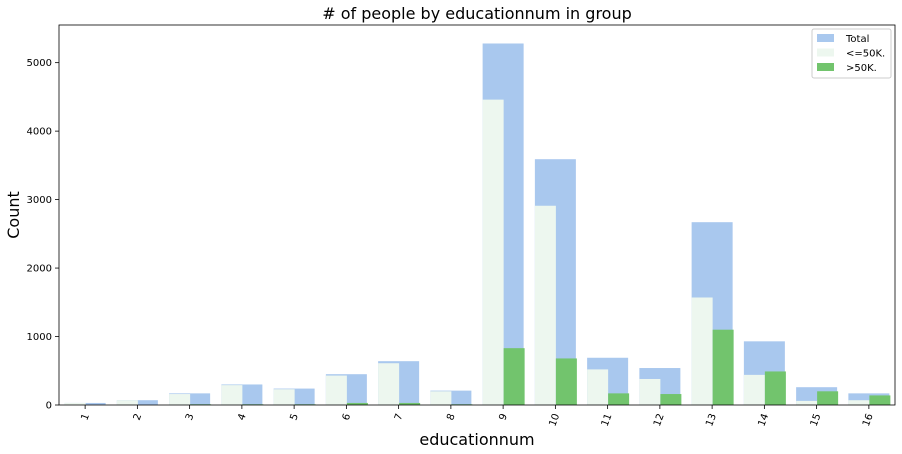 The image size is (902, 454). I want to click on bars-gt50k, so click(540, 367).